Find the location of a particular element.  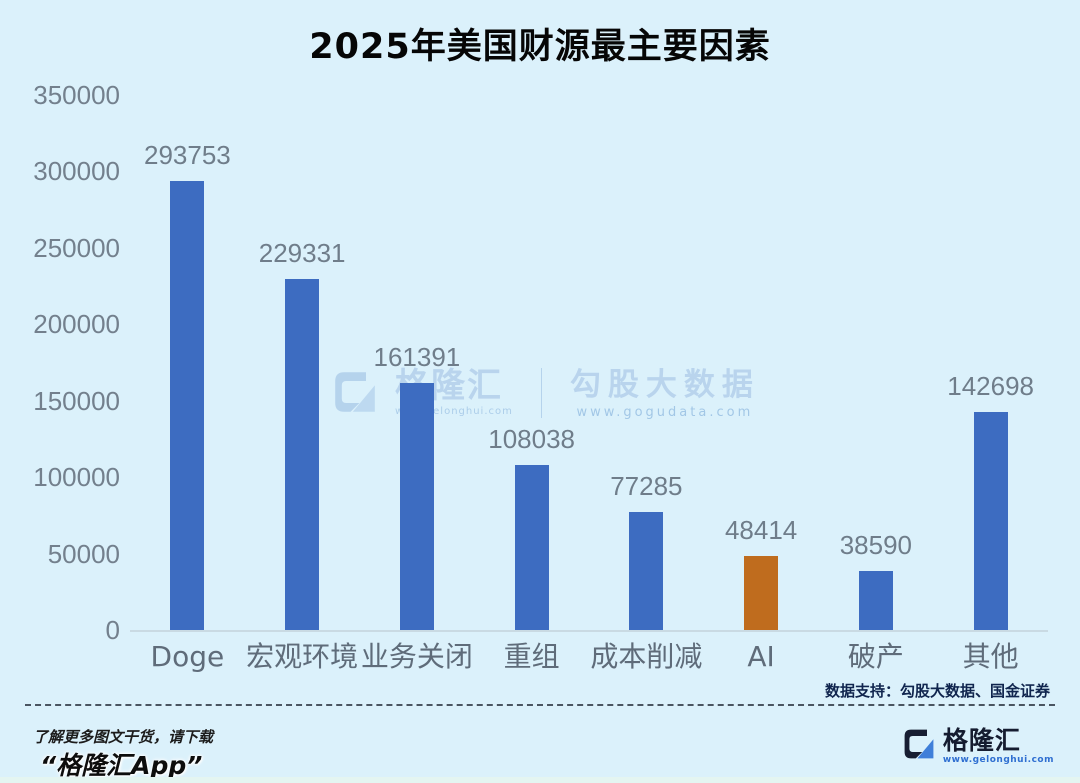

bar-value-label: 161391 is located at coordinates (417, 357).